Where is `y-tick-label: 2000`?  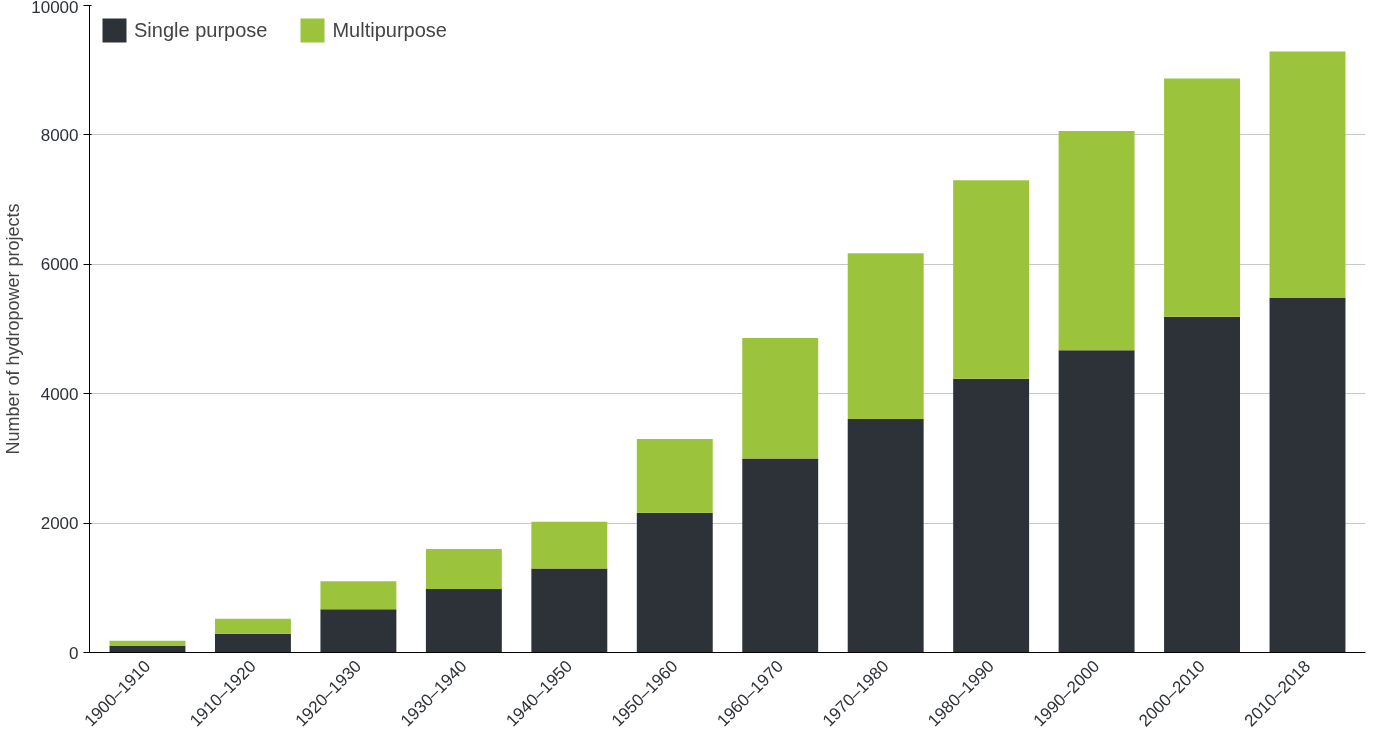
y-tick-label: 2000 is located at coordinates (59, 524).